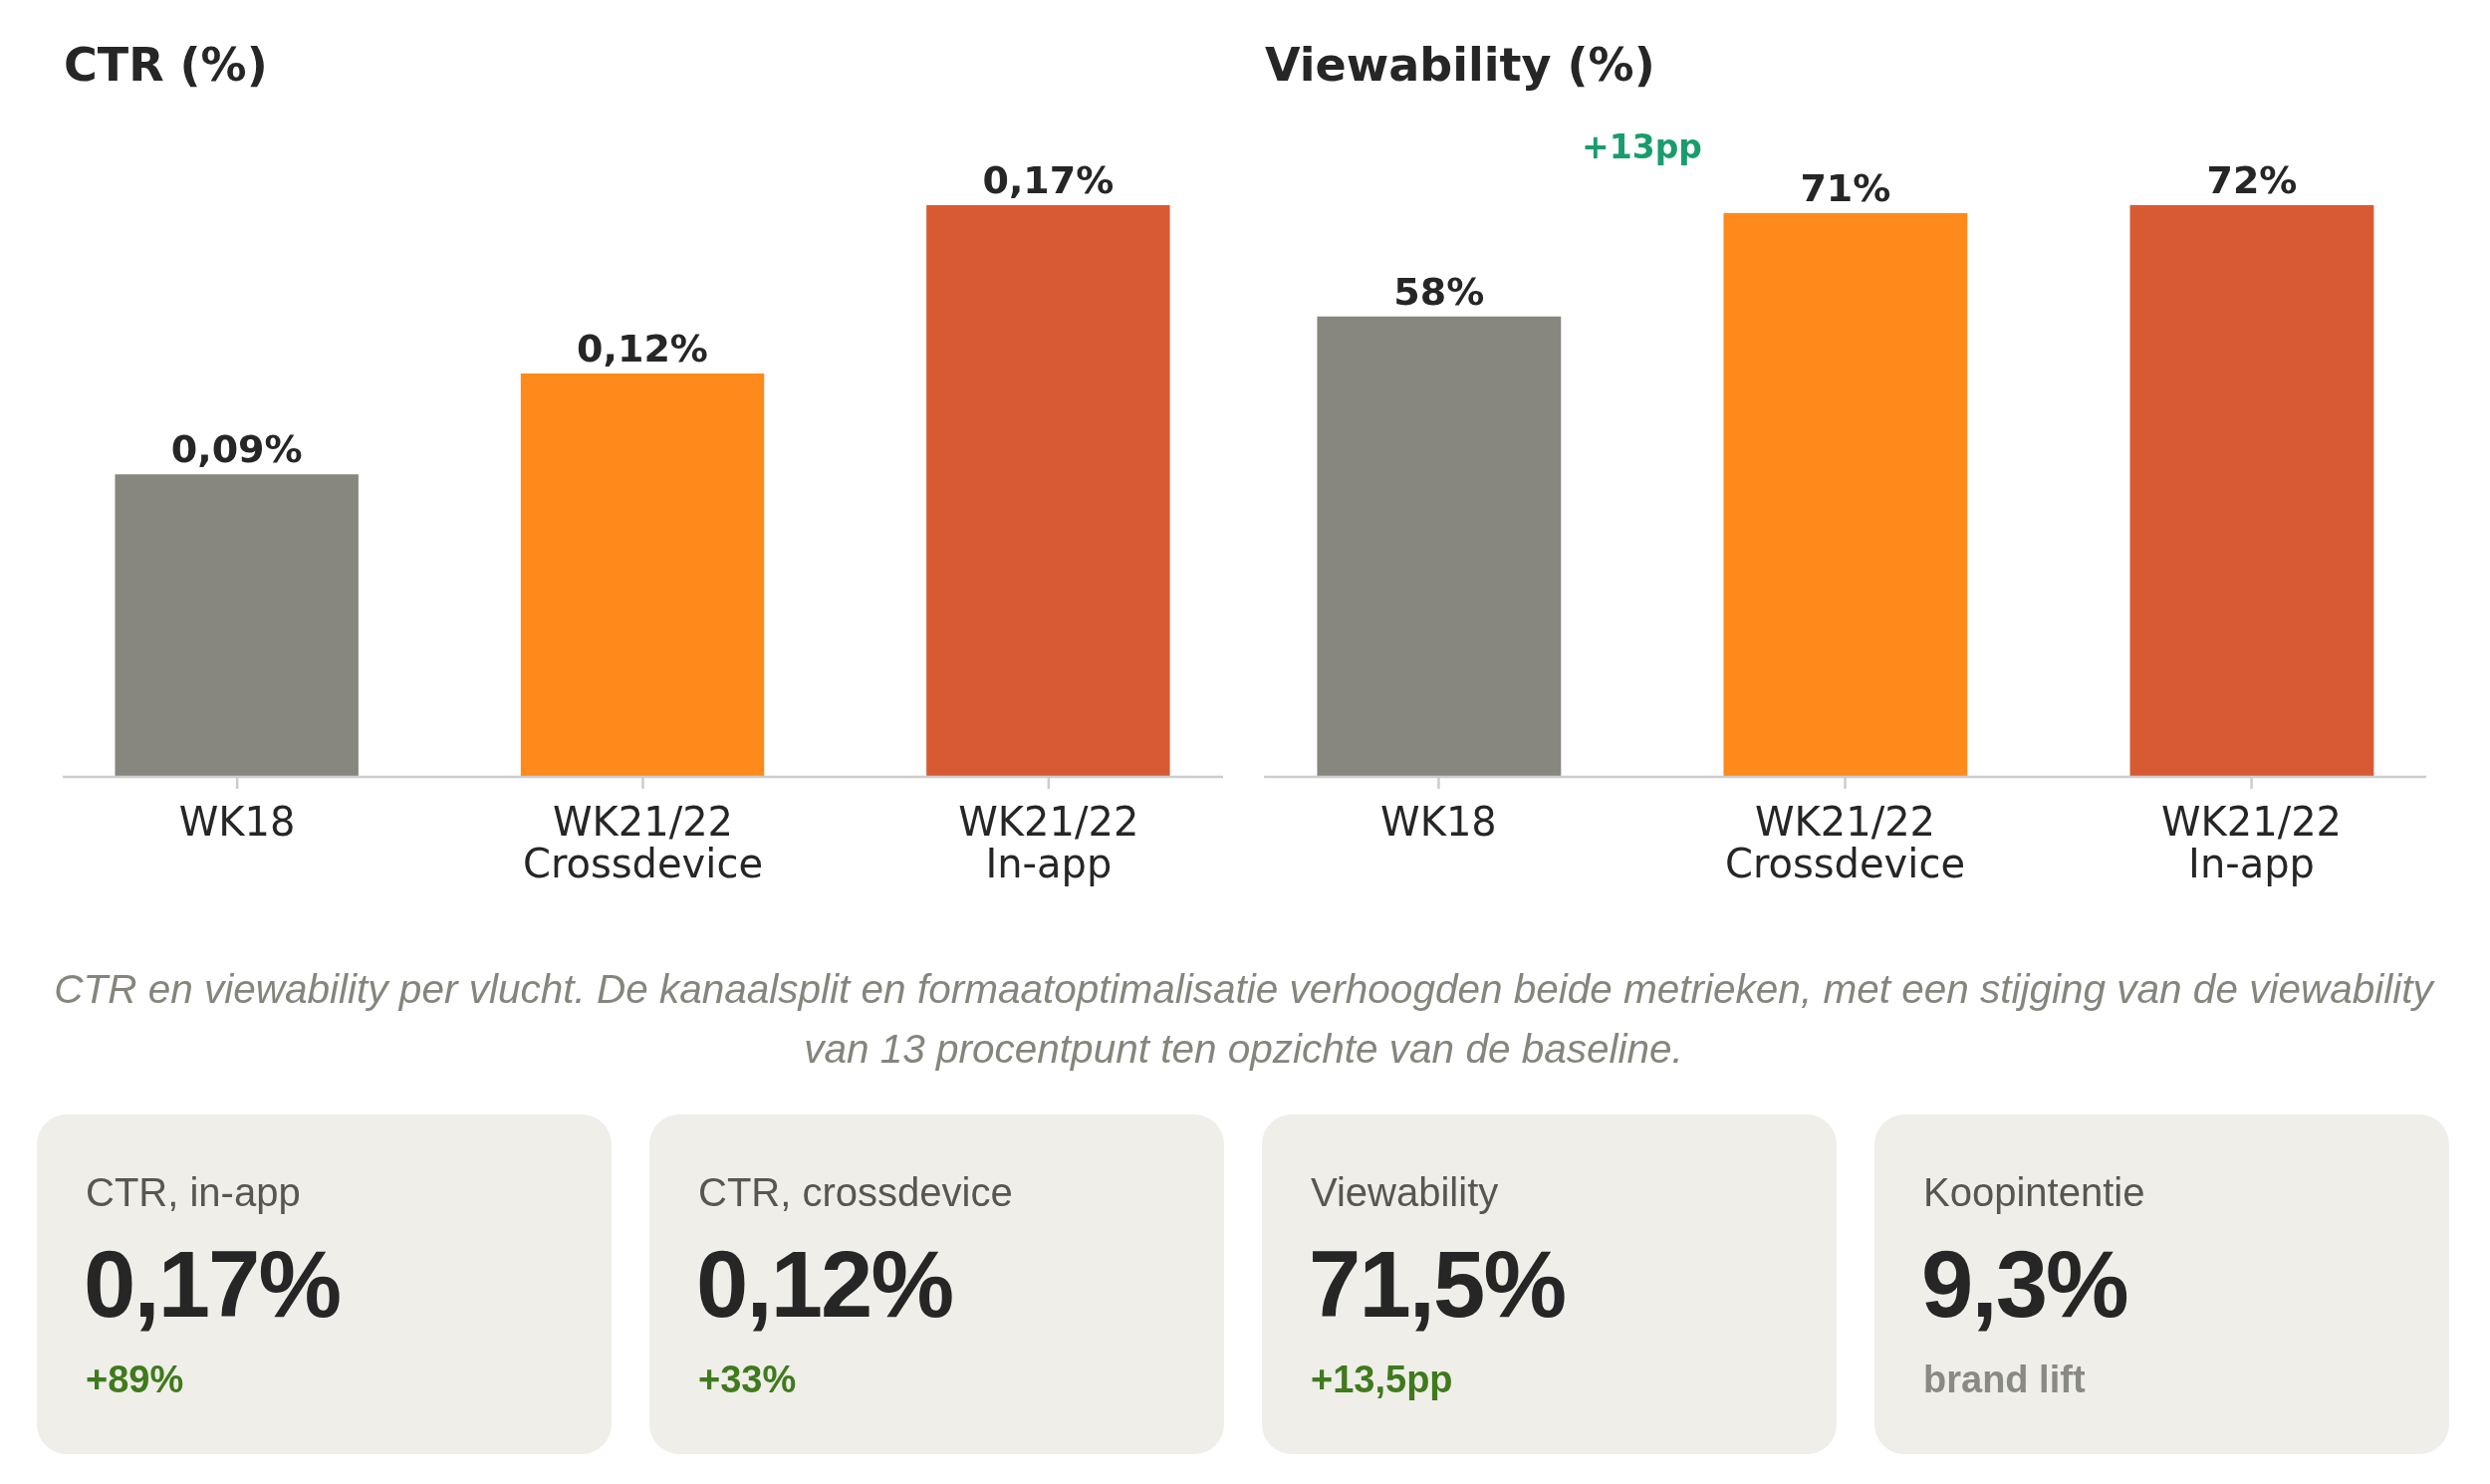  I want to click on category-label: CTR, crossdevice, so click(856, 1192).